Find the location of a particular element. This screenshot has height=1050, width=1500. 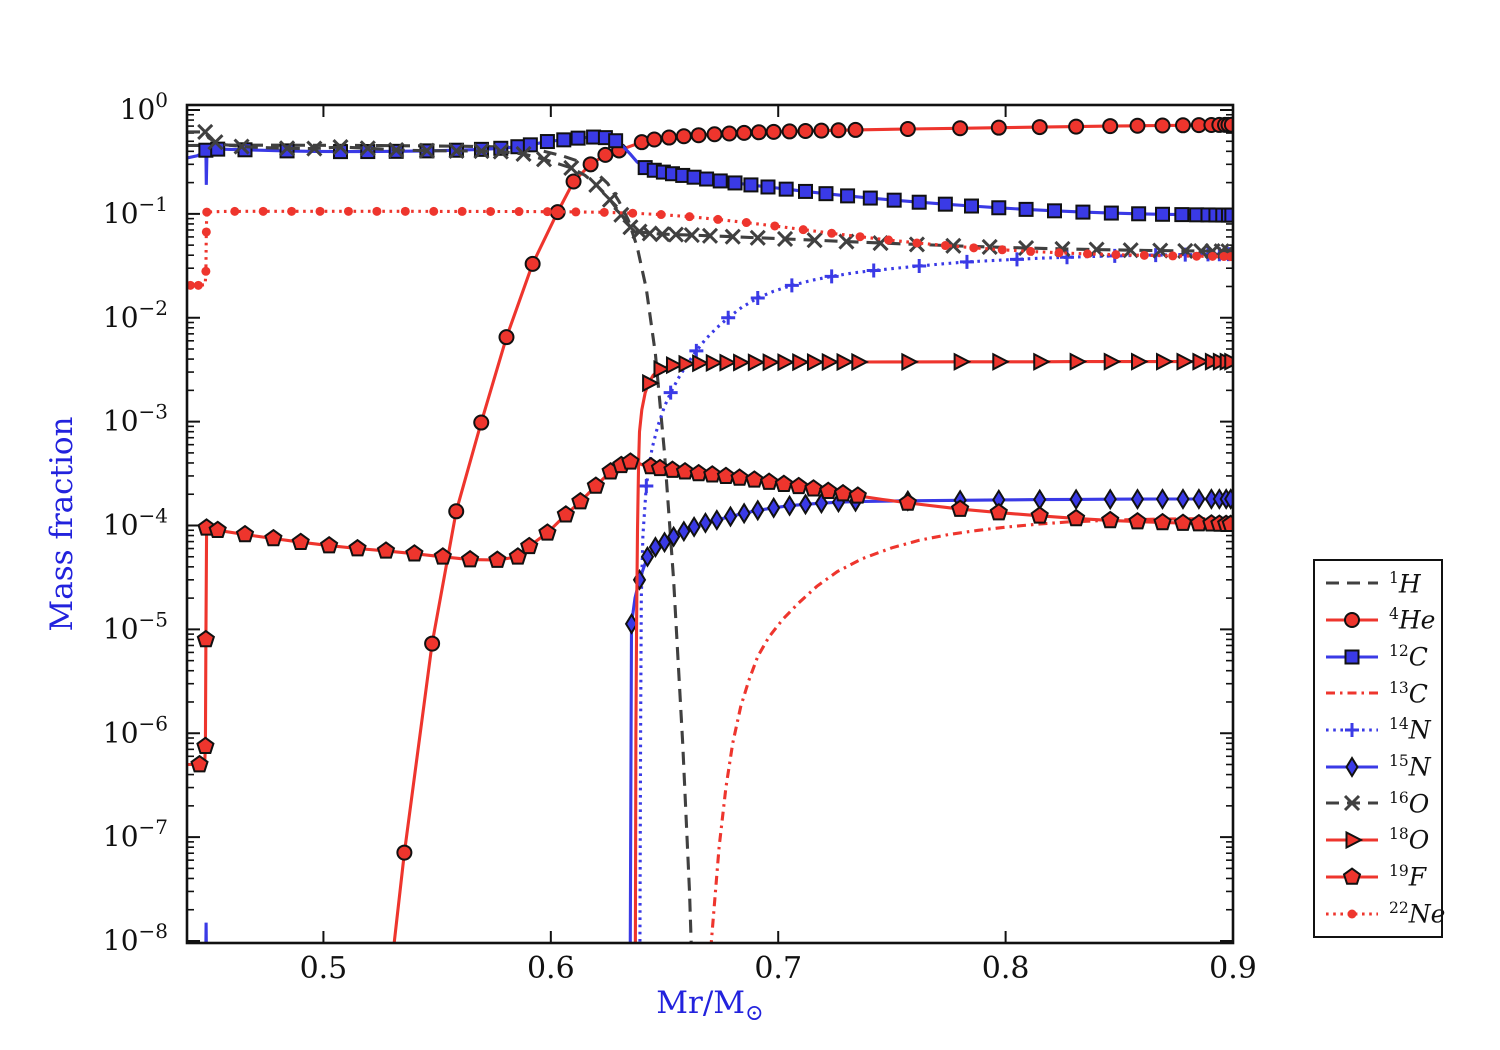

series-markers-18O is located at coordinates (937, 372).